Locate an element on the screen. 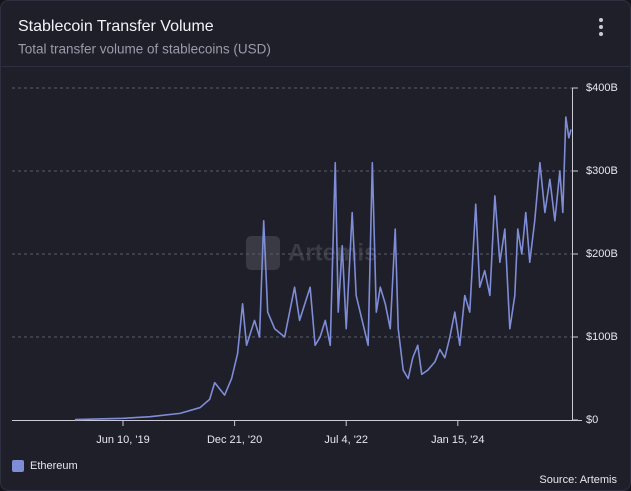  legend-label: Ethereum is located at coordinates (54, 466).